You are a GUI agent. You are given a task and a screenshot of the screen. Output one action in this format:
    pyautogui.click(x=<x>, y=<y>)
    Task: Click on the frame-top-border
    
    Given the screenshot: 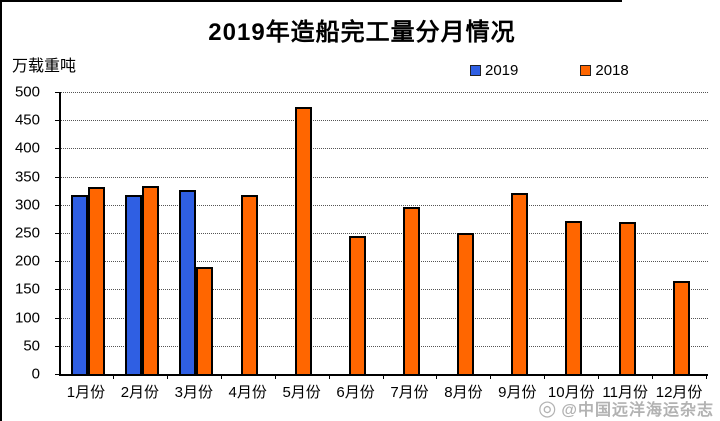 What is the action you would take?
    pyautogui.click(x=312, y=1)
    